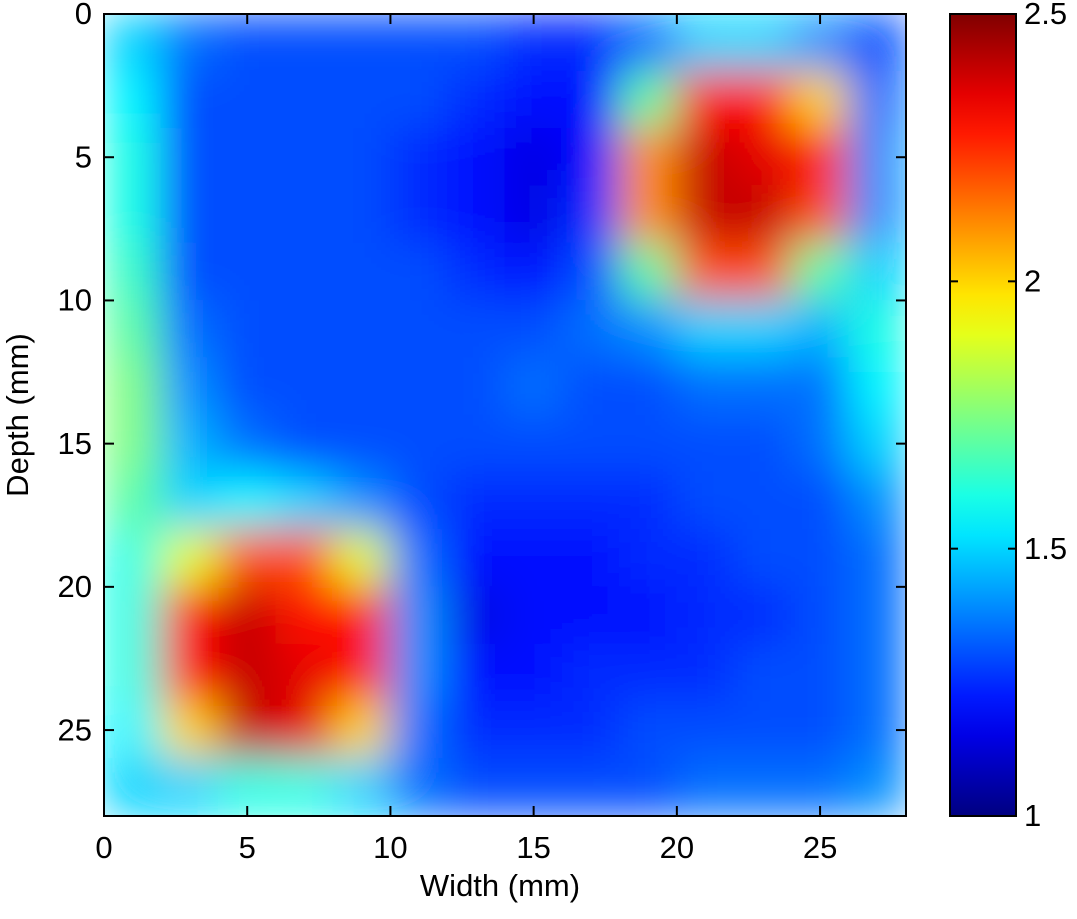 The width and height of the screenshot is (1077, 919). I want to click on x-axis-label: Width (mm), so click(500, 885).